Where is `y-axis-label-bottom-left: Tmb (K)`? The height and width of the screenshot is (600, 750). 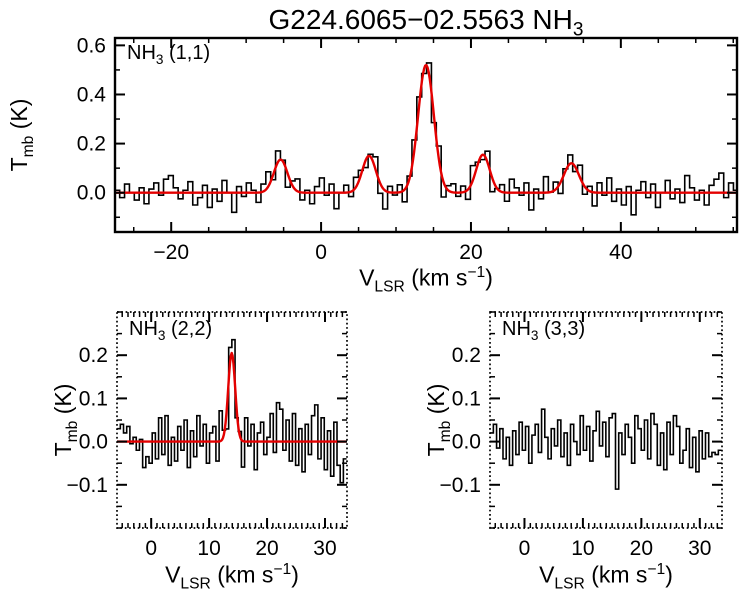
y-axis-label-bottom-left: Tmb (K) is located at coordinates (66, 420).